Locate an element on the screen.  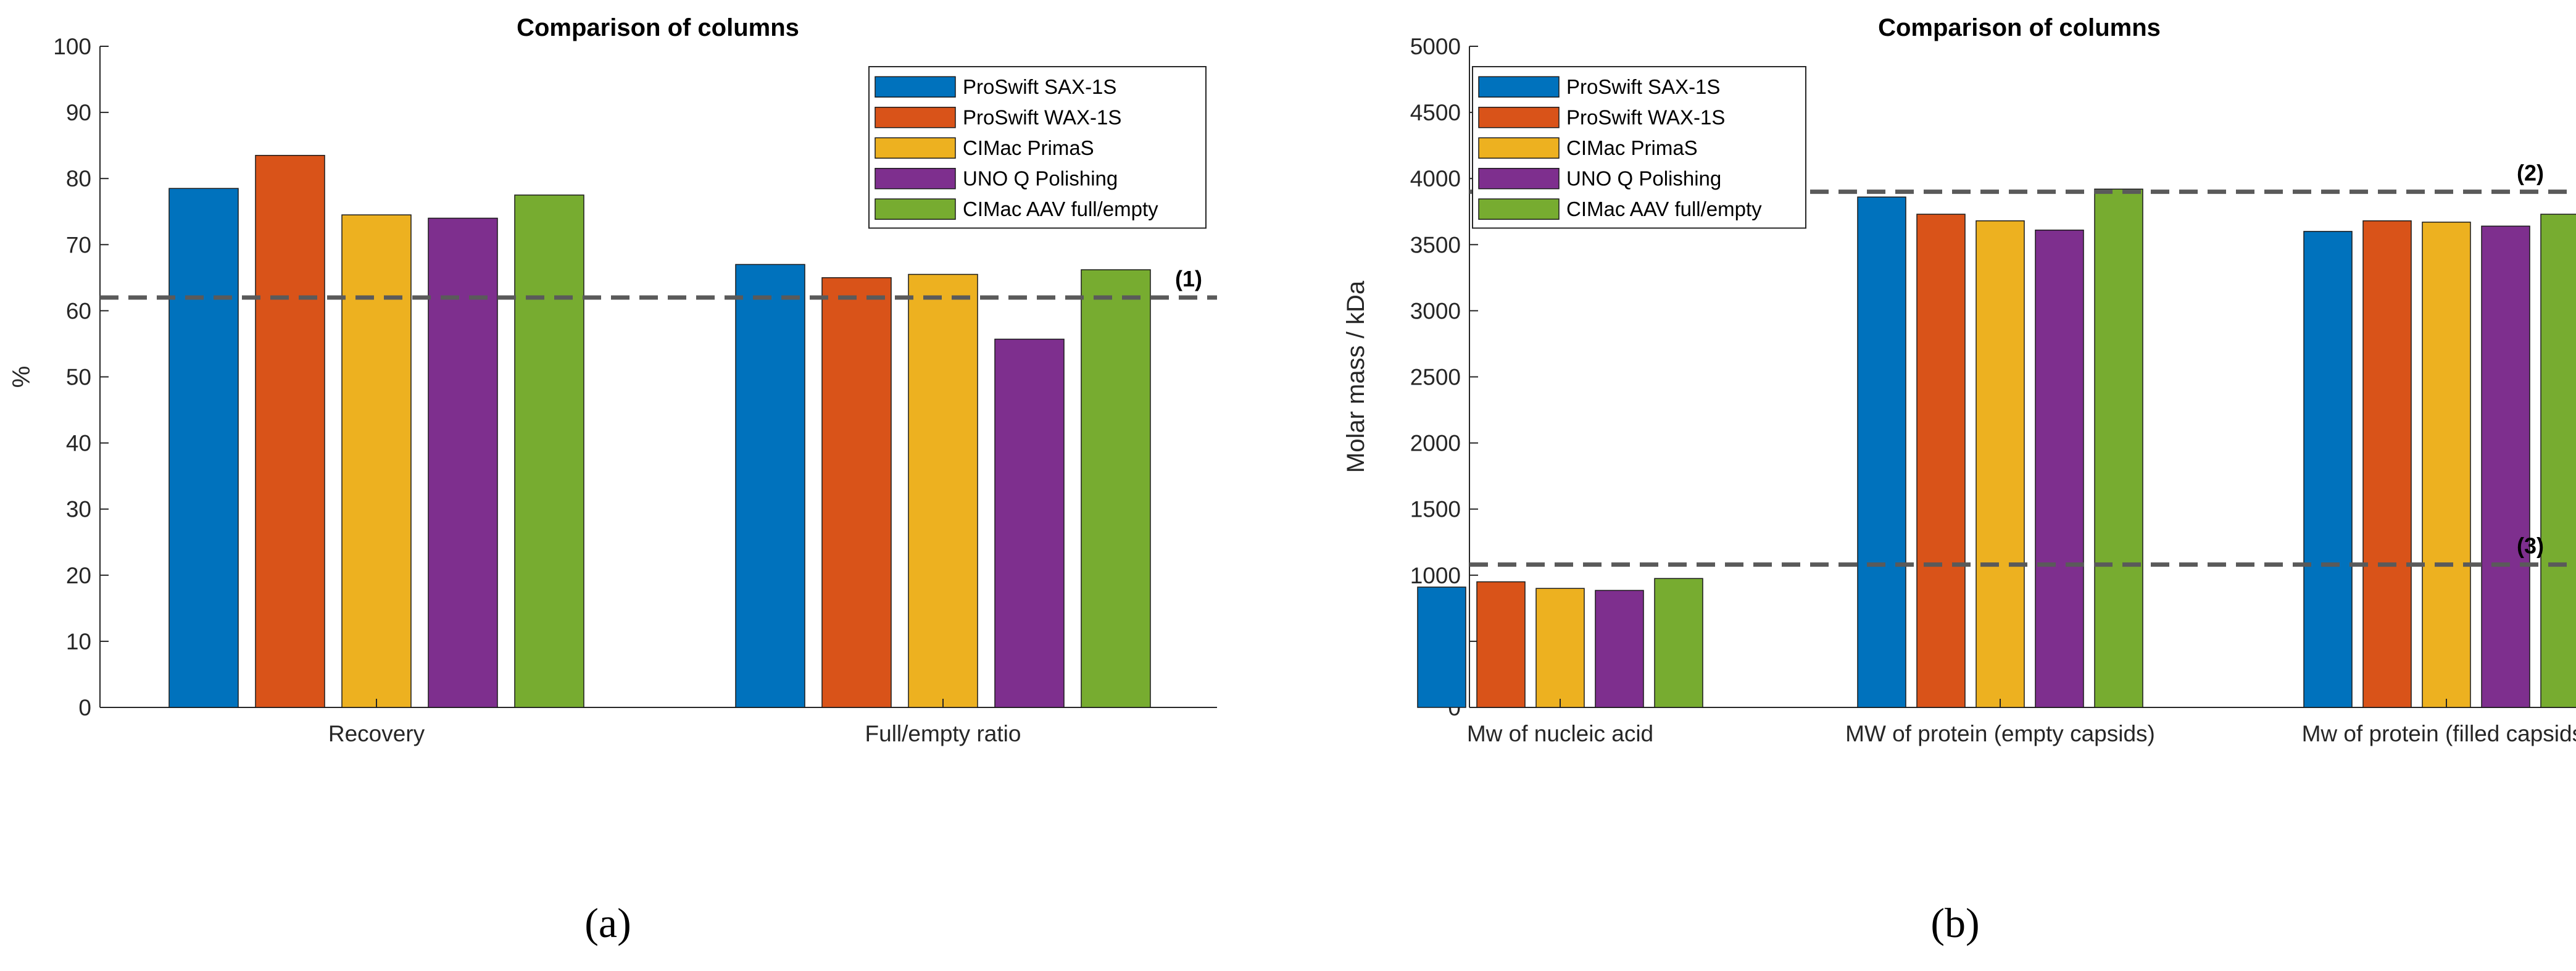
x-tick-label: Mw of protein (filled capsids) is located at coordinates (2439, 733).